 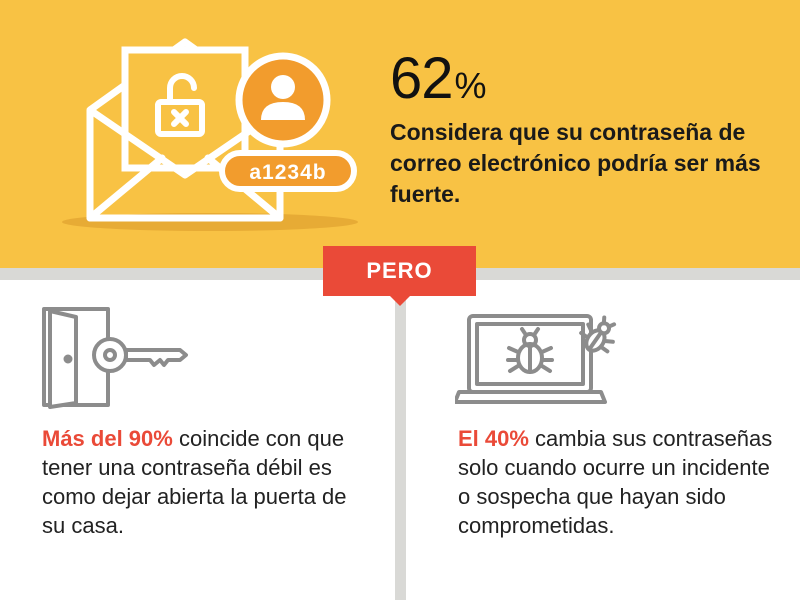 What do you see at coordinates (422, 78) in the screenshot?
I see `stat-number: 62` at bounding box center [422, 78].